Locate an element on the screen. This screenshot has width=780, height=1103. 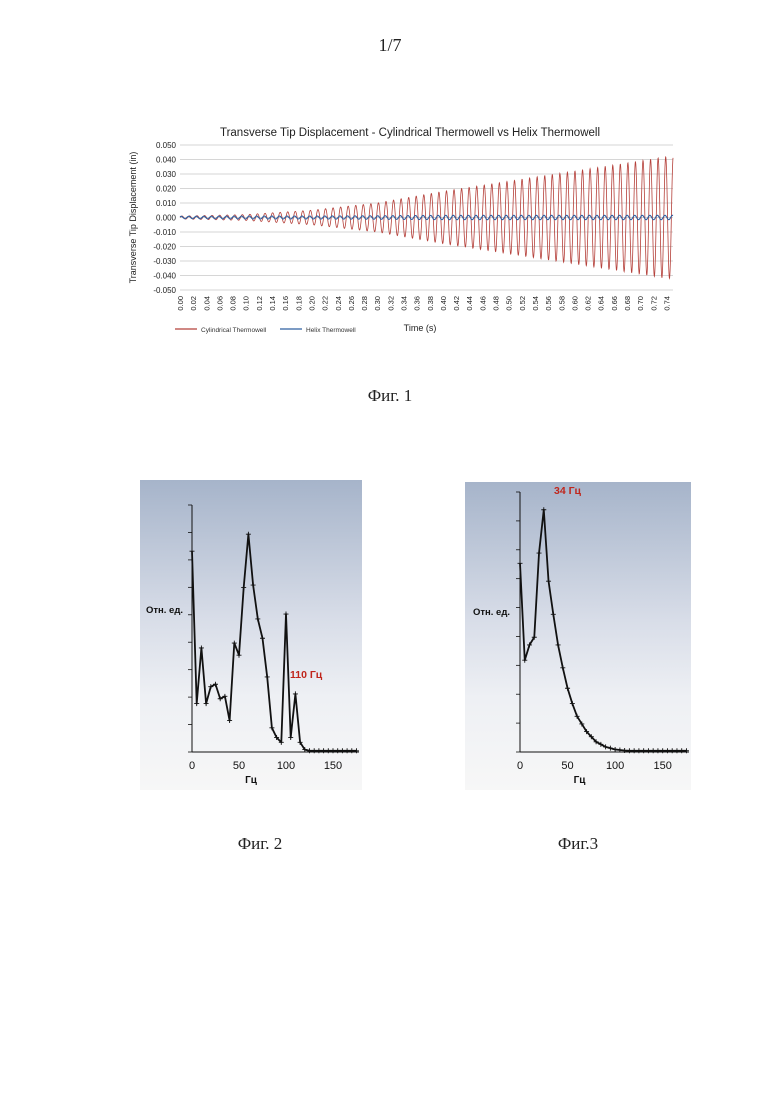
x-tick-label: 0.34 is located at coordinates (403, 303).